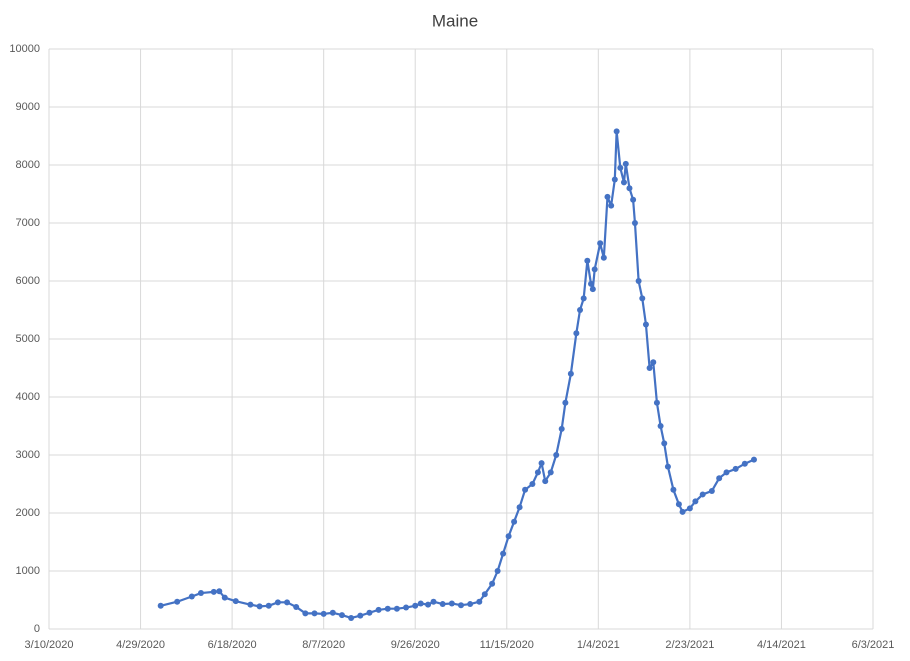  Describe the element at coordinates (28, 513) in the screenshot. I see `y-tick-label: 2000` at that location.